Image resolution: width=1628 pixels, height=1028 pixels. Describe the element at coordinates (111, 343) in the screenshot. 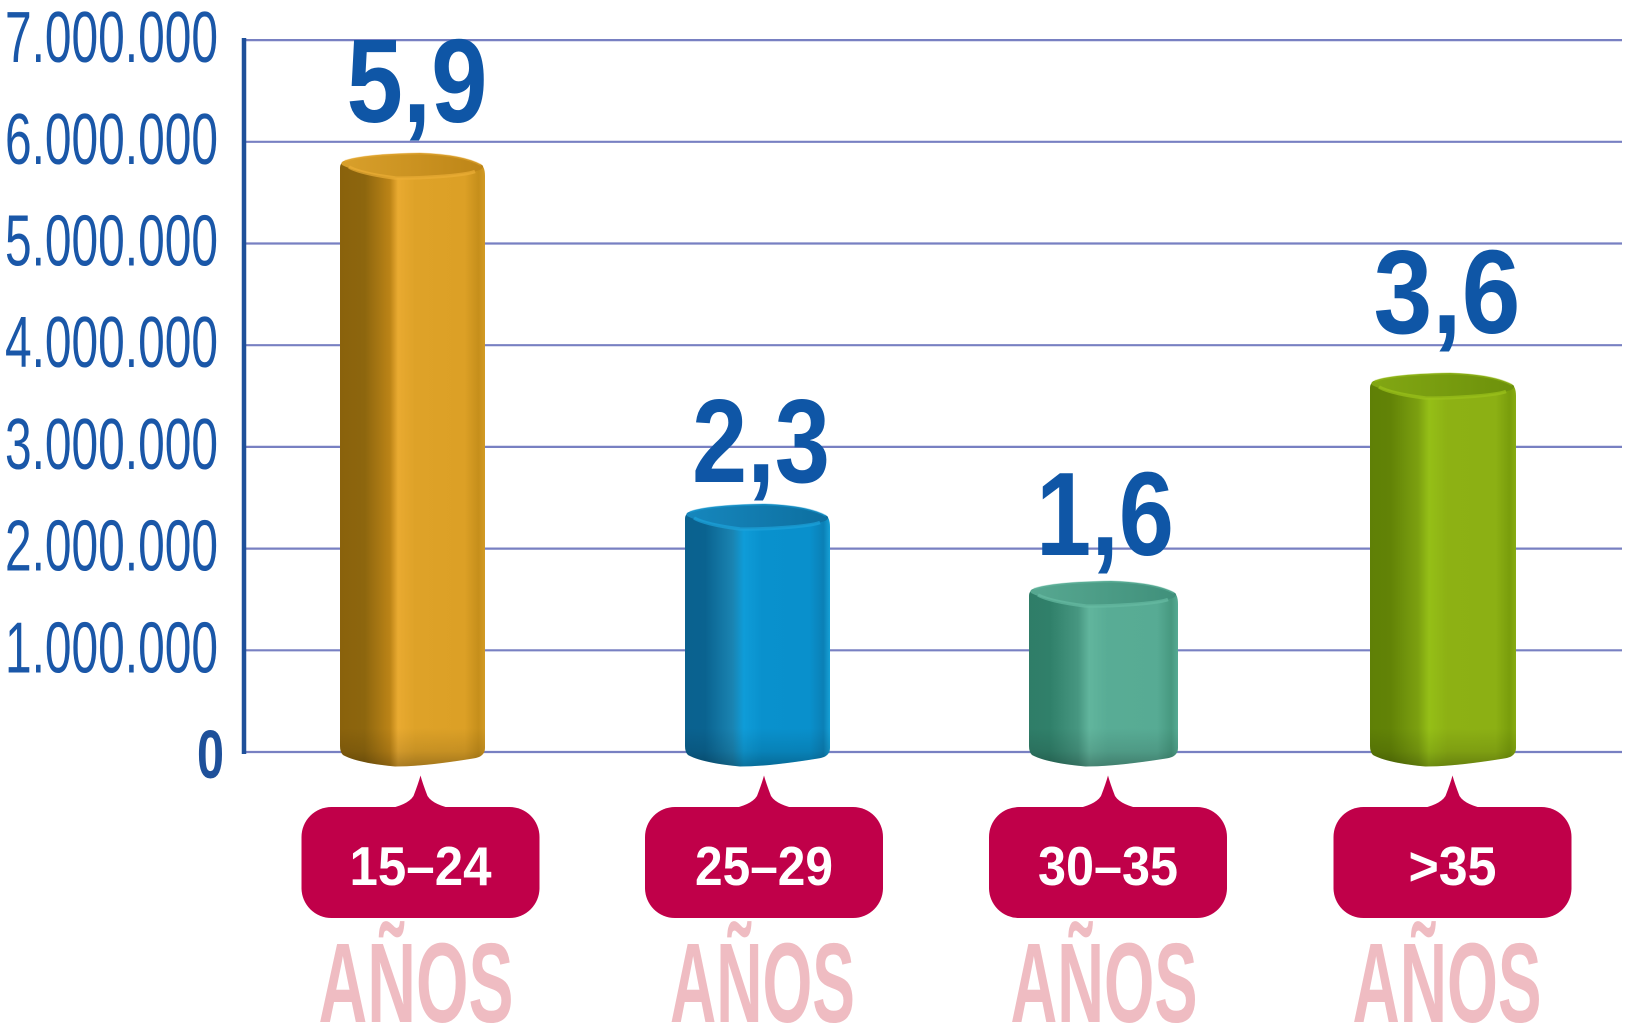

I see `svg-text: 4.000.000` at that location.